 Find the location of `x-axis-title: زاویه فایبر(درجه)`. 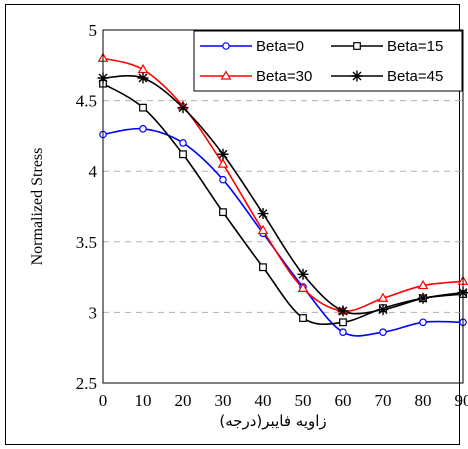

x-axis-title: زاویه فایبر(درجه) is located at coordinates (272, 421).